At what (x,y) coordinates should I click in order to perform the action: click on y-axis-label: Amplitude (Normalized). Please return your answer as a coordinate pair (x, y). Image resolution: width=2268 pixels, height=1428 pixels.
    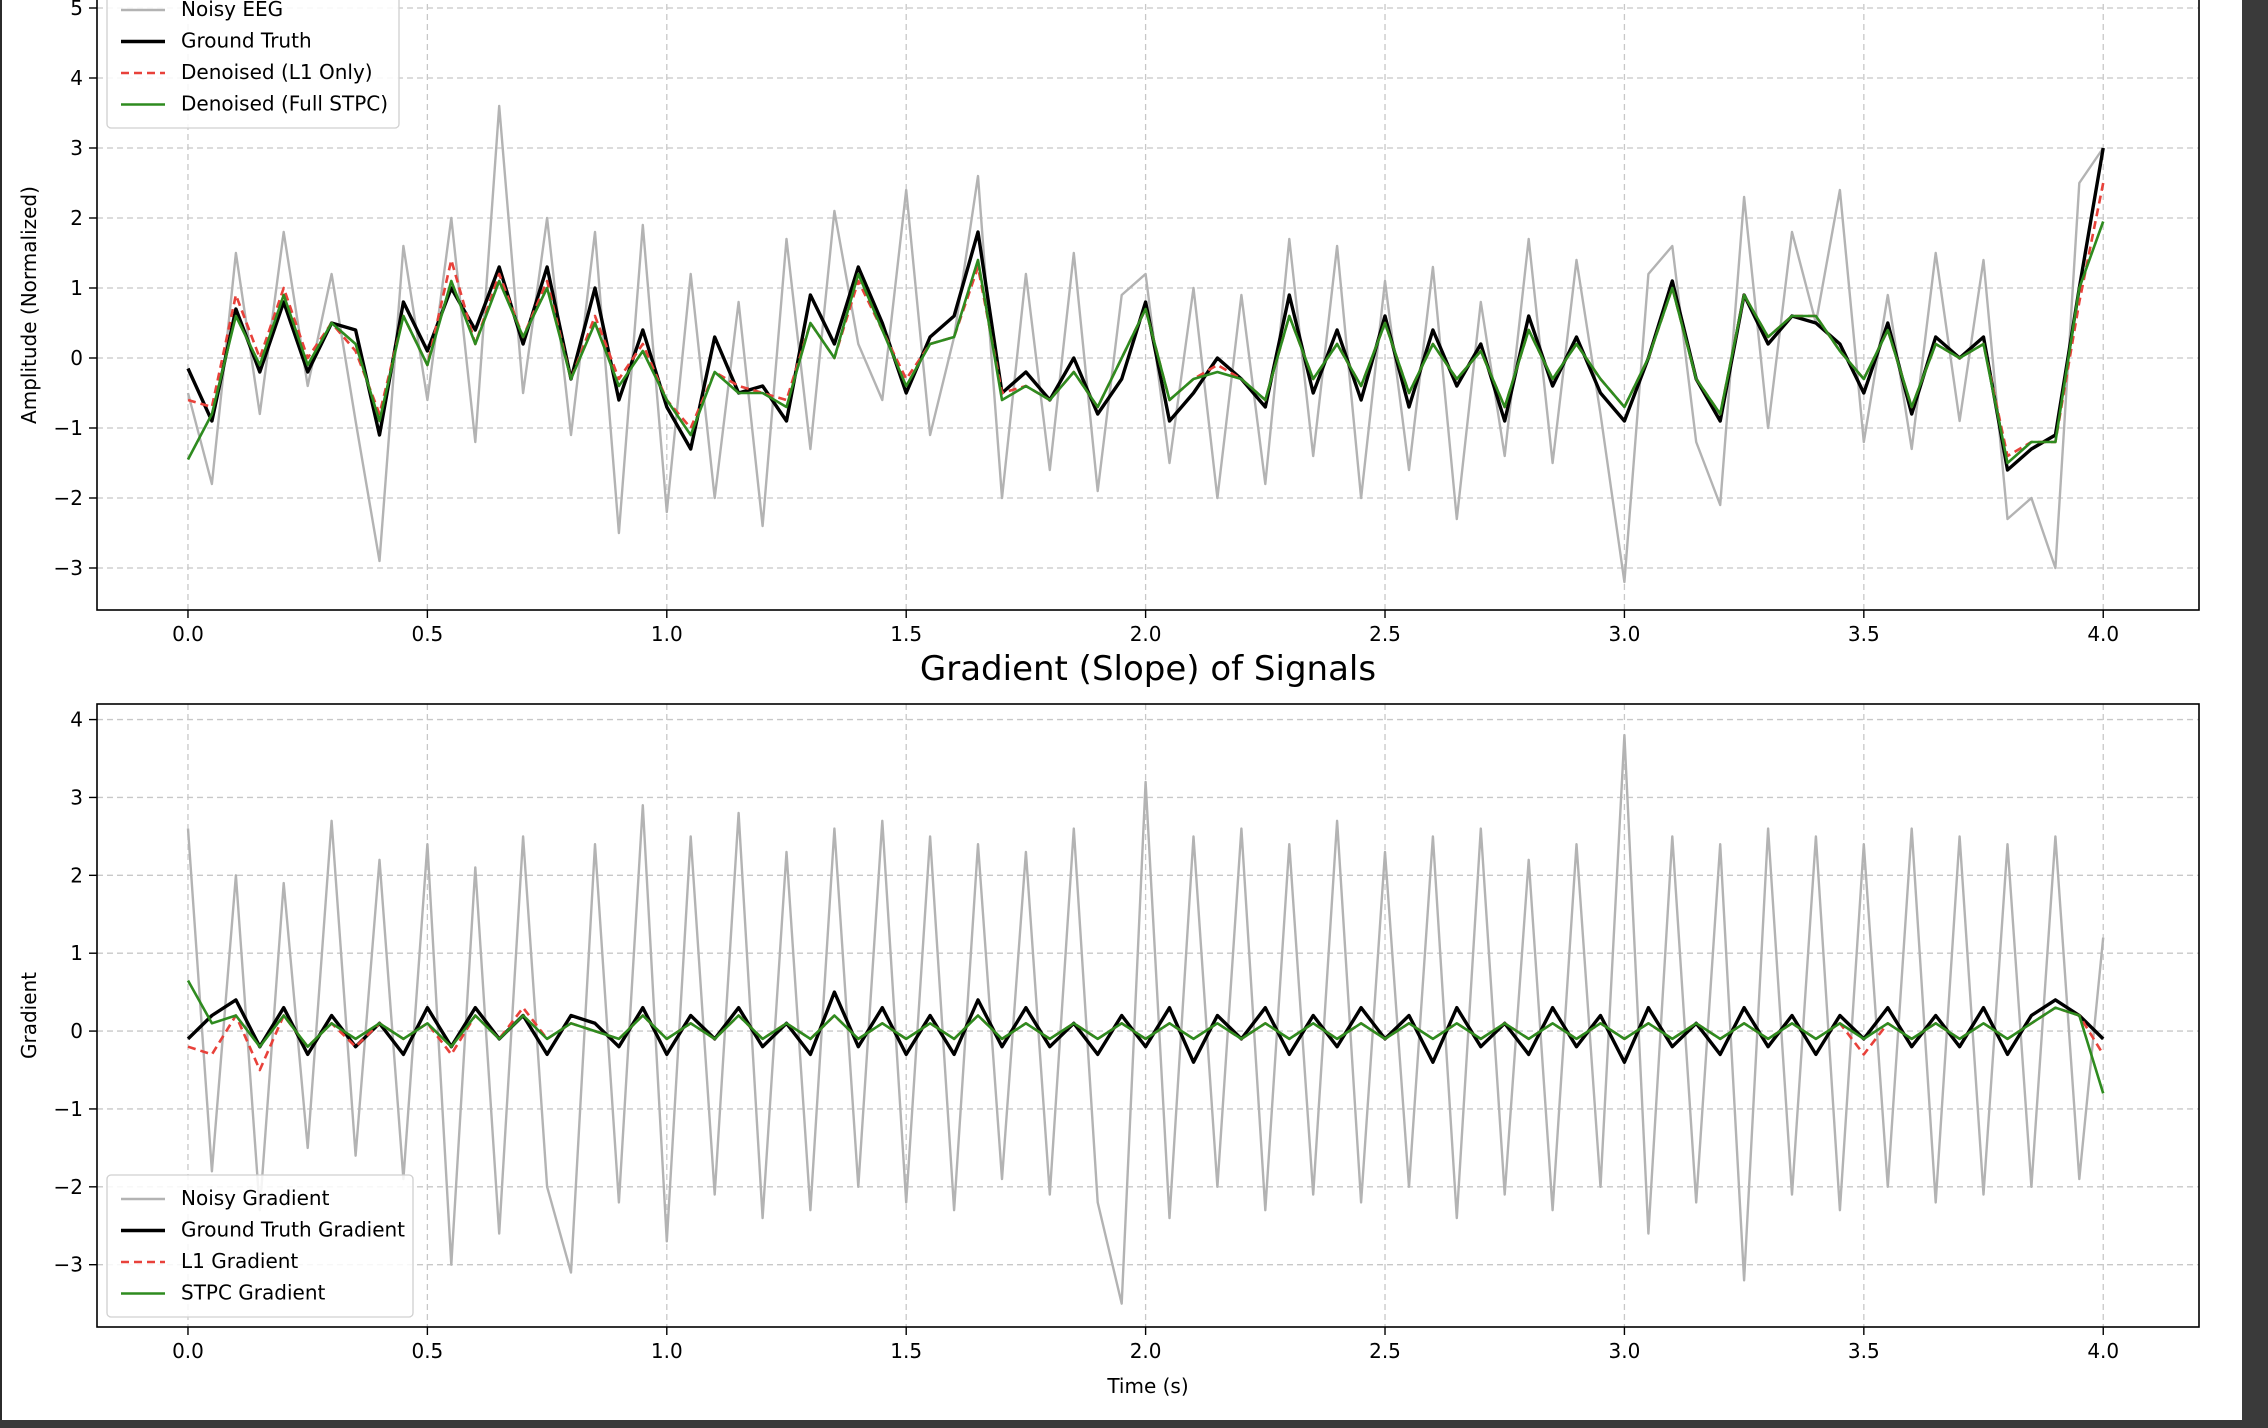
    Looking at the image, I should click on (29, 305).